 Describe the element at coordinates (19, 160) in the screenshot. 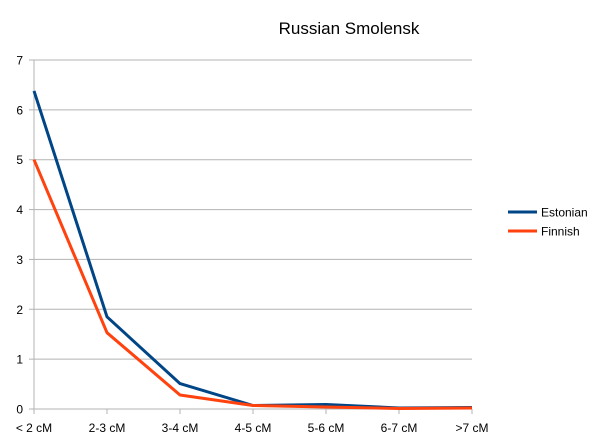

I see `y-tick-label: 5` at that location.